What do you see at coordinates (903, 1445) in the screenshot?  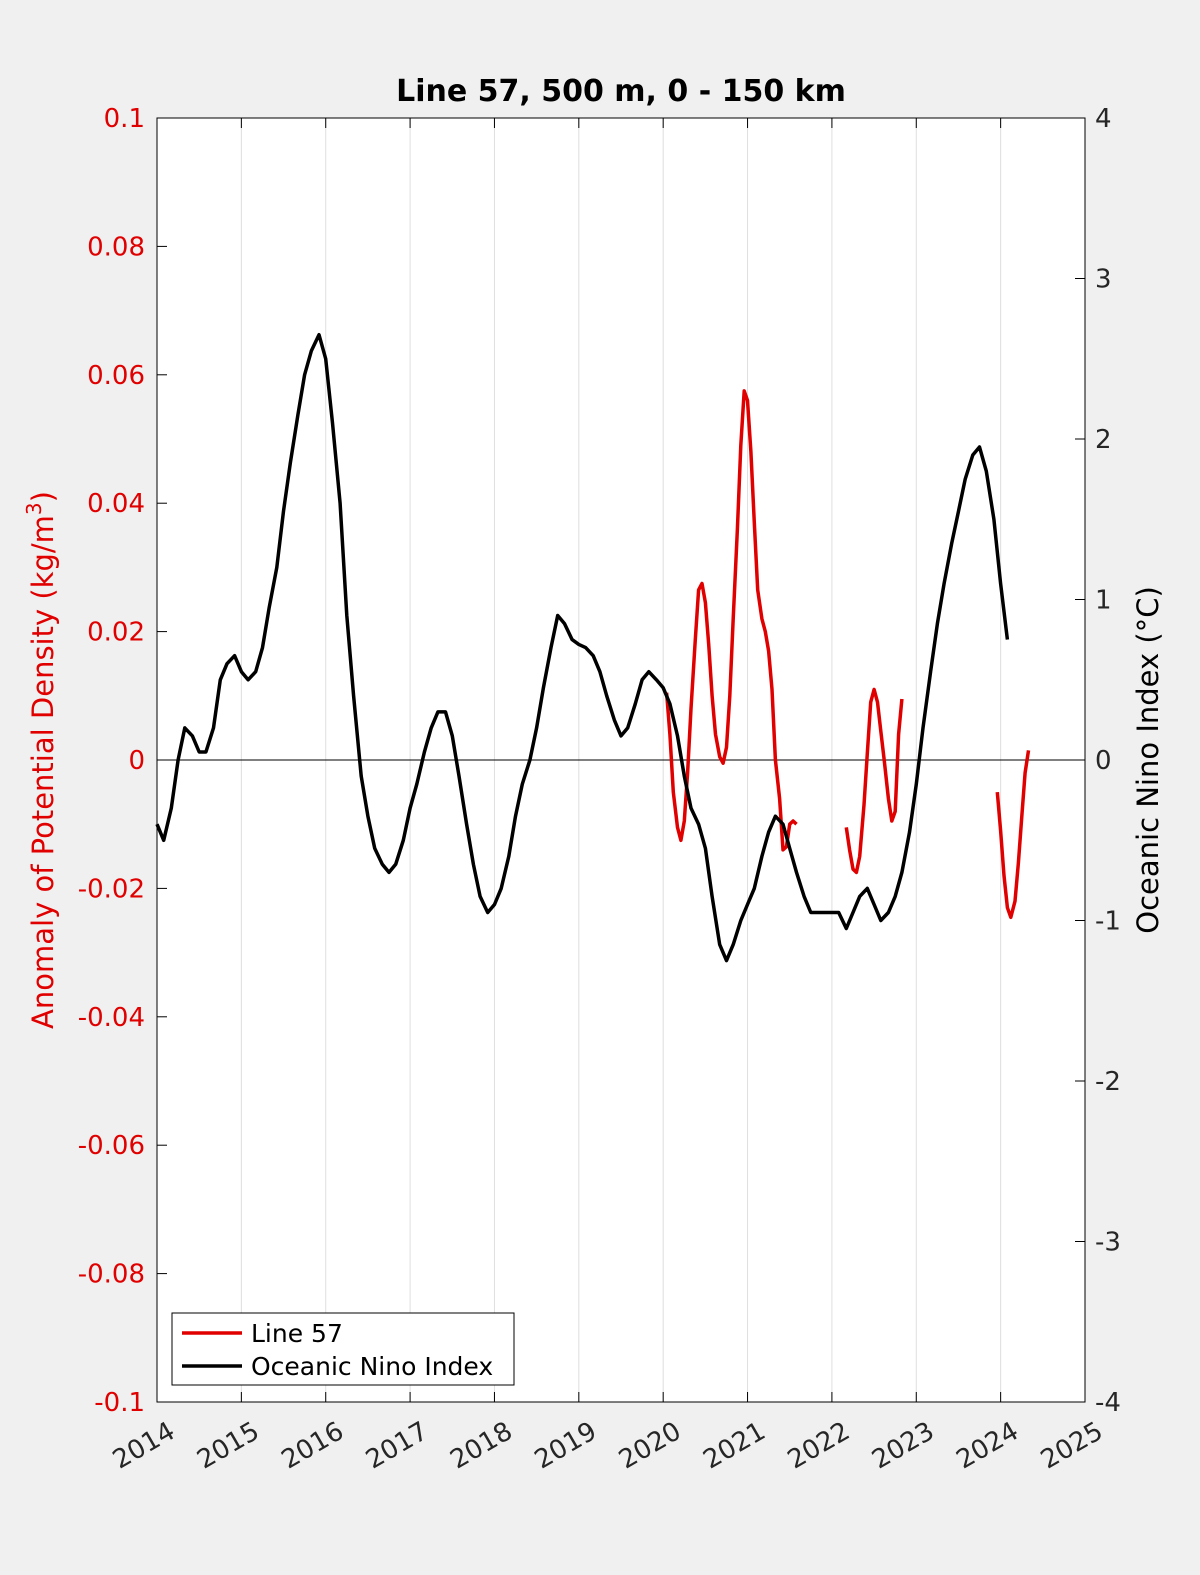 I see `x-tick-label: 2023` at bounding box center [903, 1445].